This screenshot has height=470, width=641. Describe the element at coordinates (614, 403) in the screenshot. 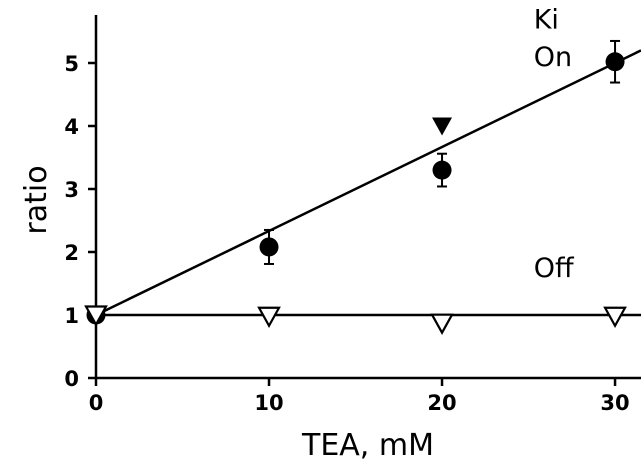

I see `x-tick-label: 30` at that location.